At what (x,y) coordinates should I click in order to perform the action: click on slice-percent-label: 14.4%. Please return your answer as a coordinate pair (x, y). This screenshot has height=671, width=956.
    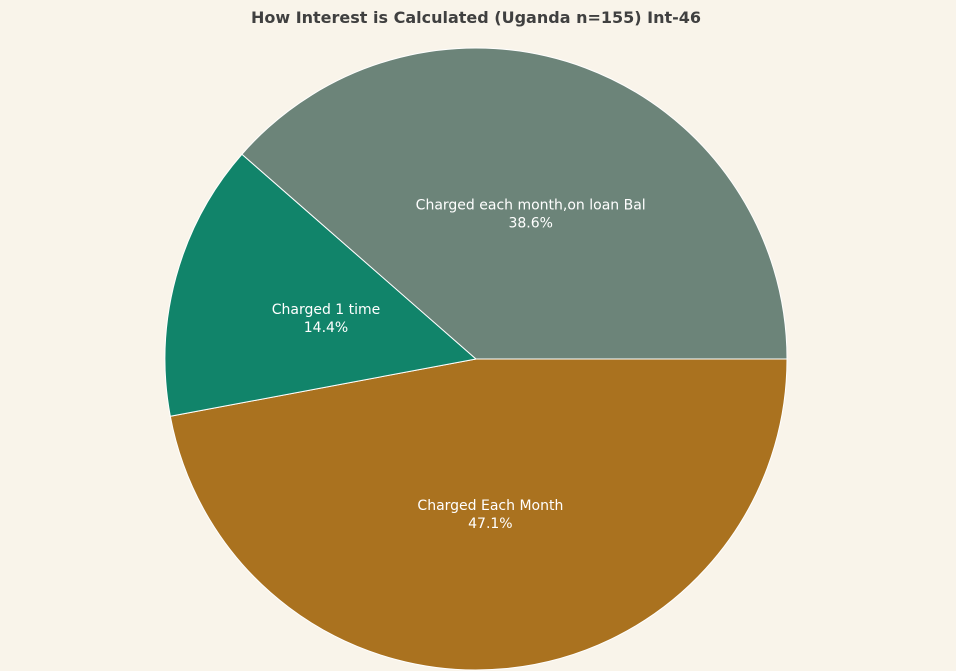
    Looking at the image, I should click on (326, 328).